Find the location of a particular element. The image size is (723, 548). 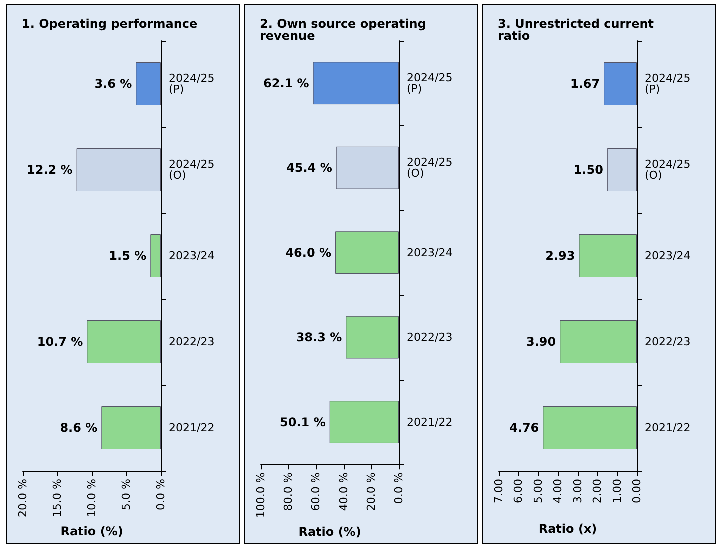

x-tick-label: 7.00 is located at coordinates (499, 491).